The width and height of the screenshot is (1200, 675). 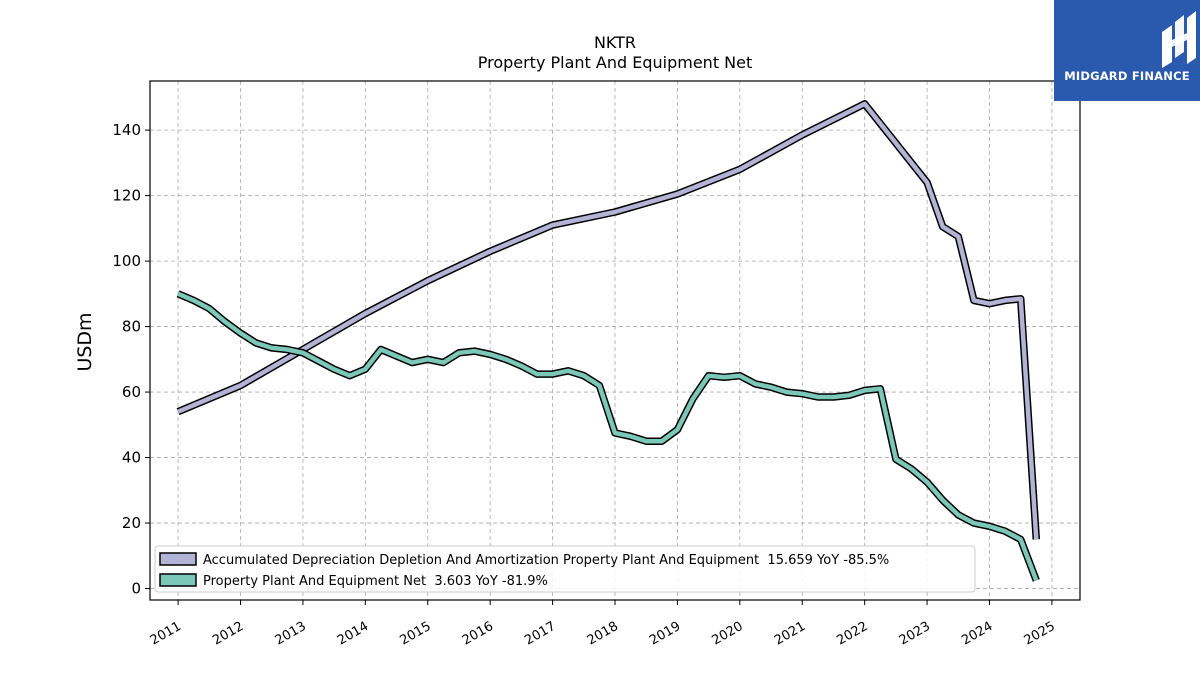 What do you see at coordinates (790, 634) in the screenshot?
I see `x-tick-label: 2021` at bounding box center [790, 634].